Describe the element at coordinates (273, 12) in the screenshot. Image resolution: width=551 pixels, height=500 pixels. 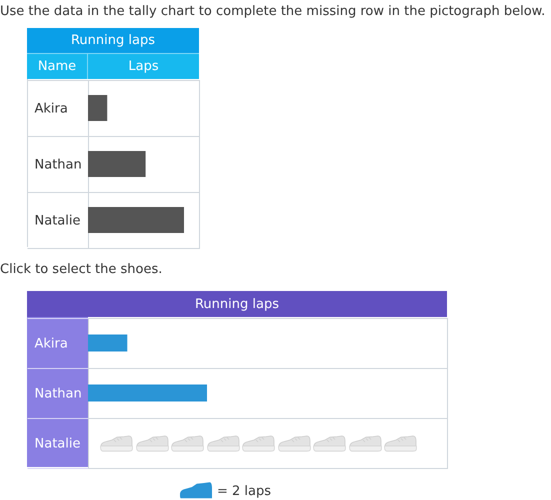
I see `text: Use the data in the tally chart to complete the missing row in the pictograph below.` at that location.